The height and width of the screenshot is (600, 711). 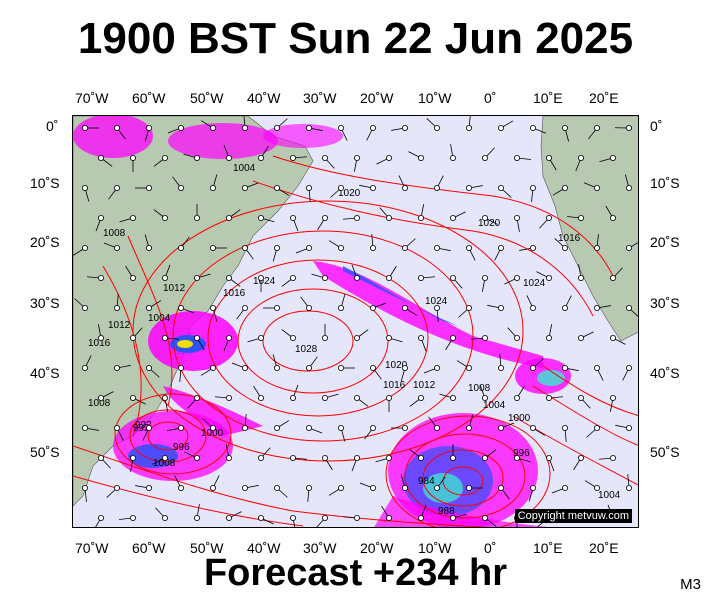 I want to click on isobar-label: 1020, so click(x=396, y=365).